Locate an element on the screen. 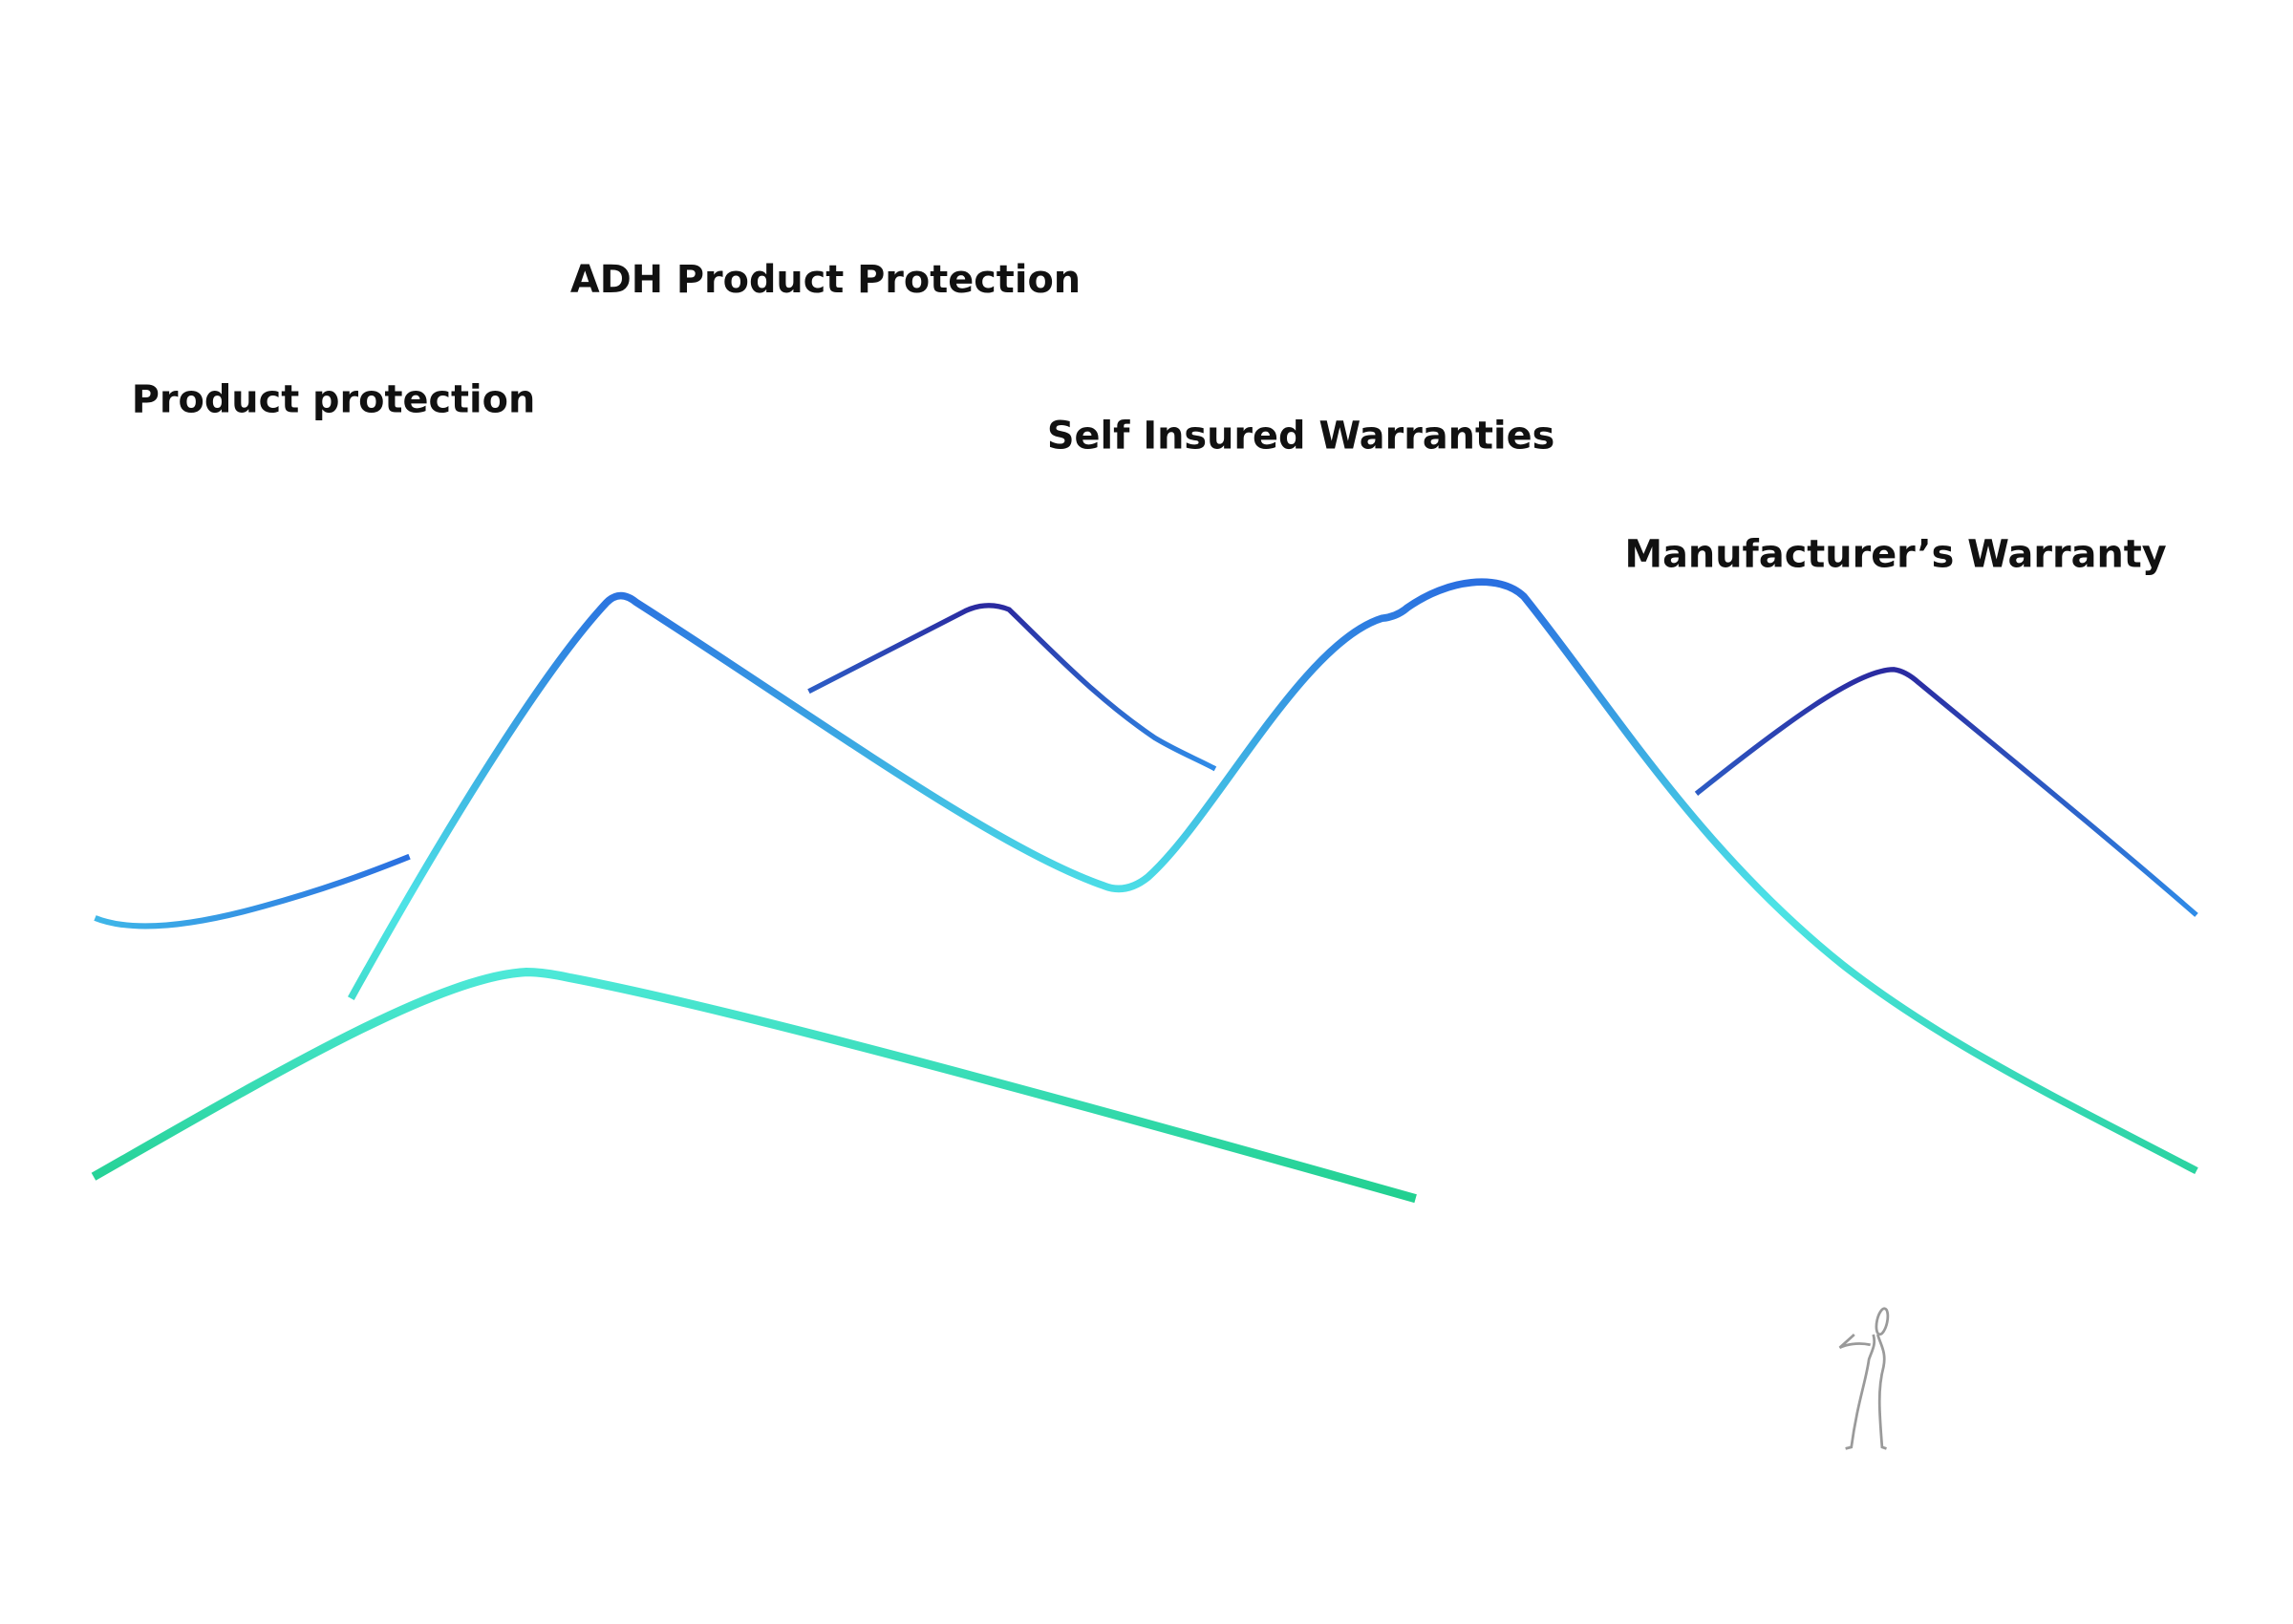  label-adh-product-protection: ADH Product Protection is located at coordinates (825, 280).